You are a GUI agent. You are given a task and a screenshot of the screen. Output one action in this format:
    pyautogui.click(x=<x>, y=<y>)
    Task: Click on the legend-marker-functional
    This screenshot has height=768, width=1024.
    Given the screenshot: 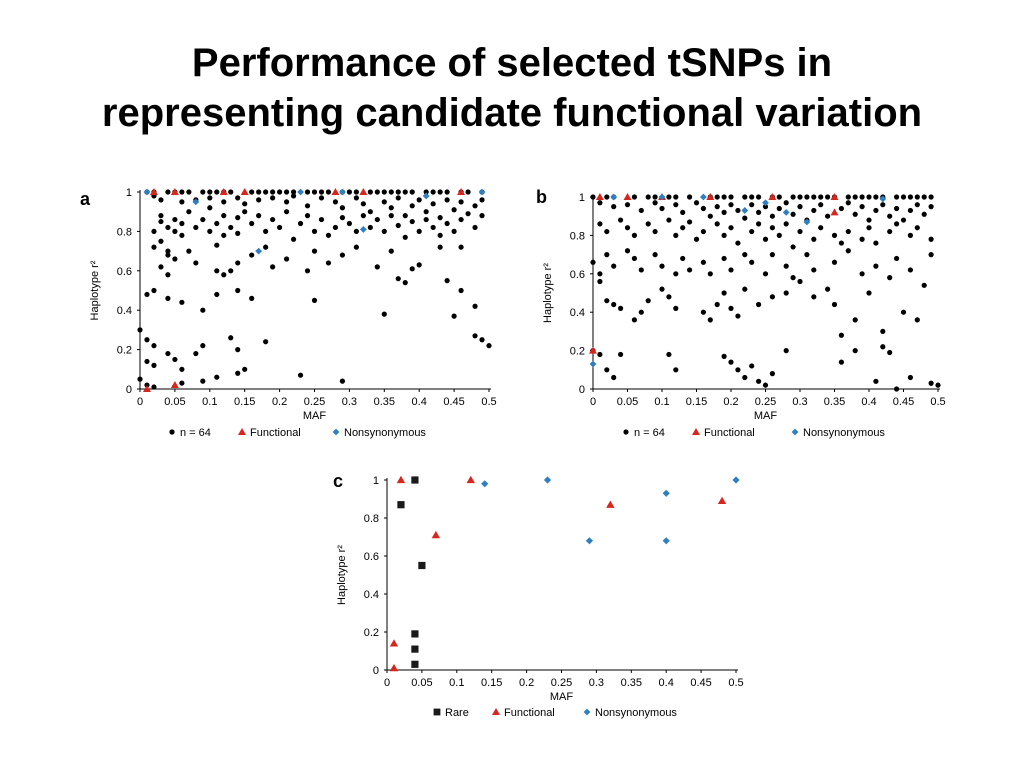 What is the action you would take?
    pyautogui.click(x=696, y=431)
    